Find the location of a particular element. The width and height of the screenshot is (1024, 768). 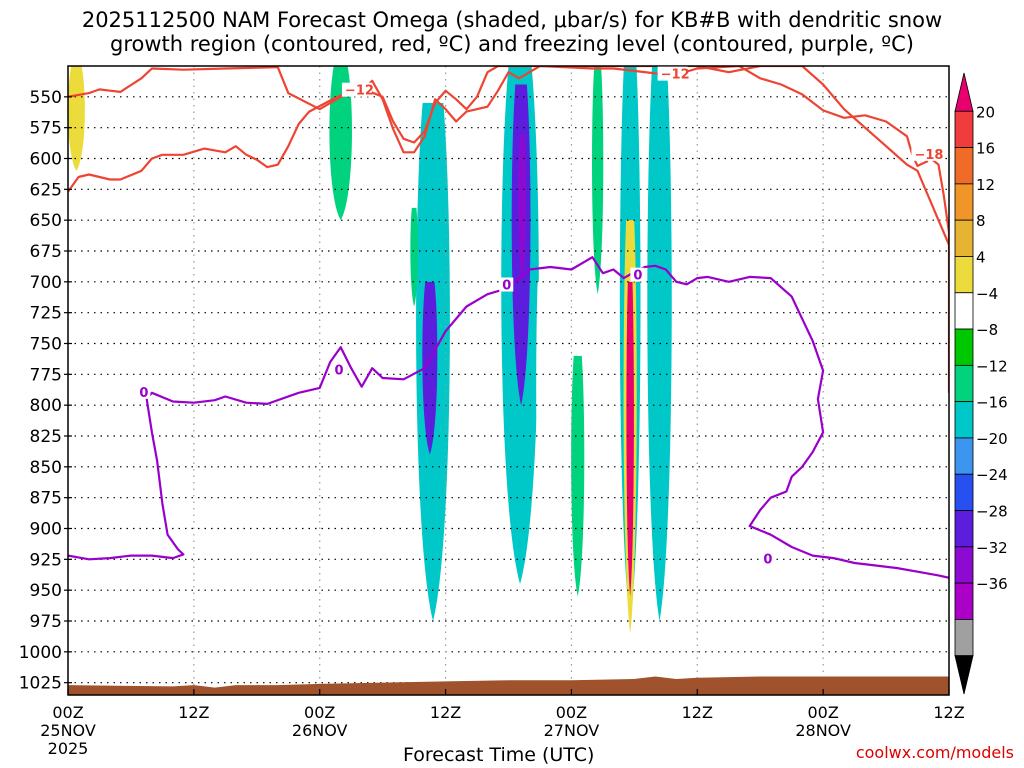

y-tick-label: 1025 is located at coordinates (40, 684).